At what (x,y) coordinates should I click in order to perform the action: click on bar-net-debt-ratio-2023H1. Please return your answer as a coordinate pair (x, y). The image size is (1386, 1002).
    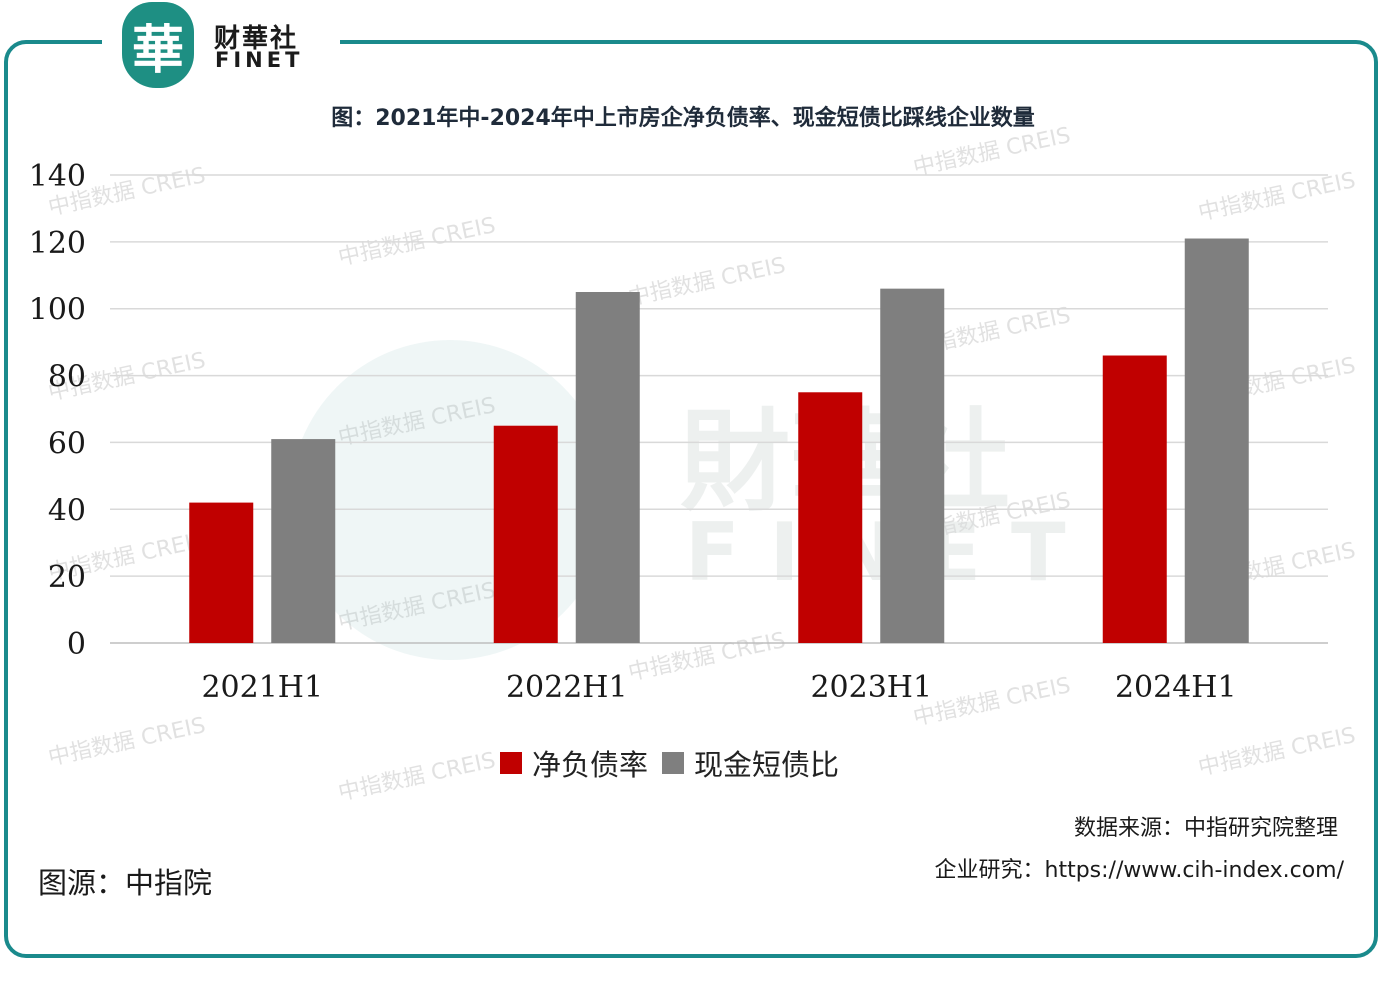
    Looking at the image, I should click on (830, 517).